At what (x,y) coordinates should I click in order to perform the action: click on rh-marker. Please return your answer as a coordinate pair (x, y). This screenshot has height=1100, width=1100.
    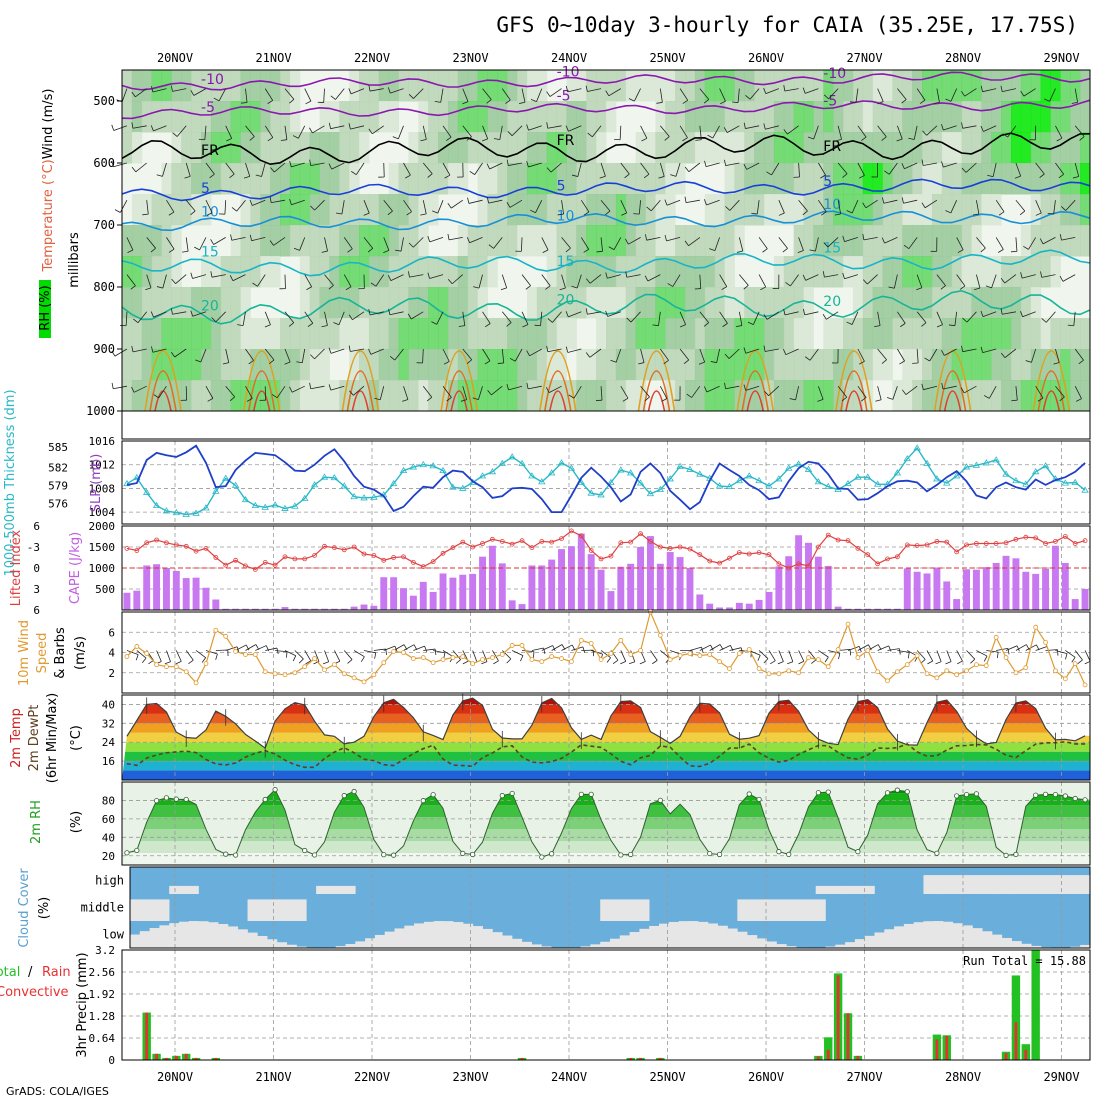
    Looking at the image, I should click on (235, 855).